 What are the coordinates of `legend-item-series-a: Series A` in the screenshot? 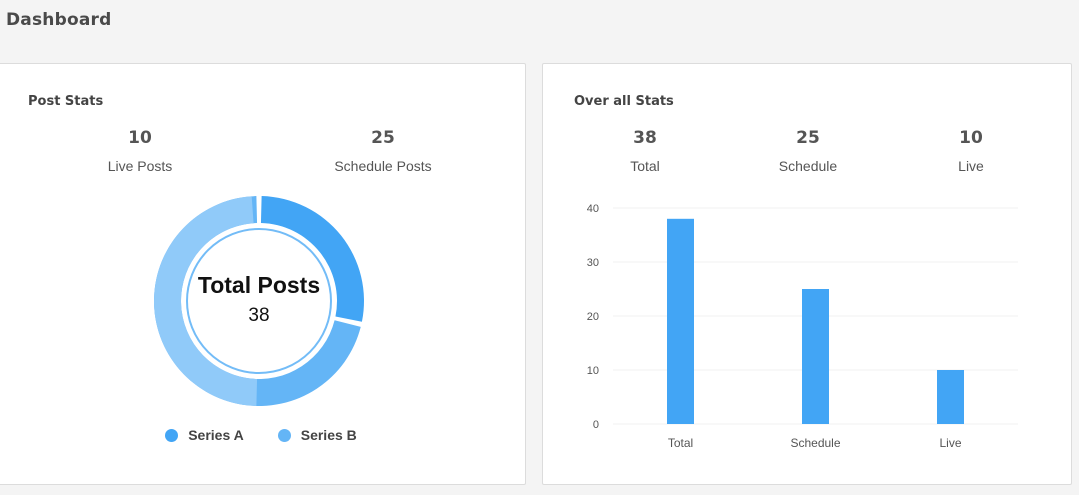 It's located at (204, 435).